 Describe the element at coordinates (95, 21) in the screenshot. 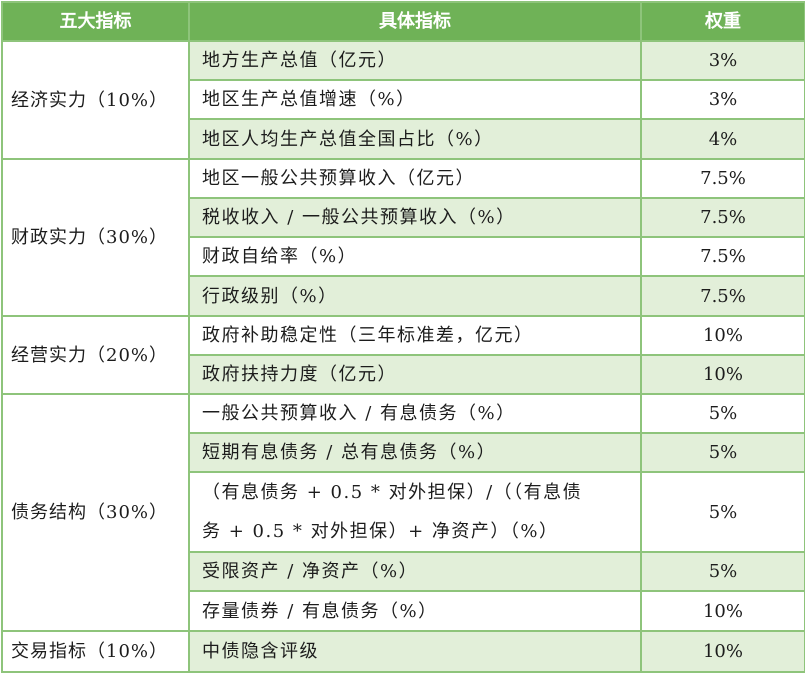

I see `header-category: 五大指标` at that location.